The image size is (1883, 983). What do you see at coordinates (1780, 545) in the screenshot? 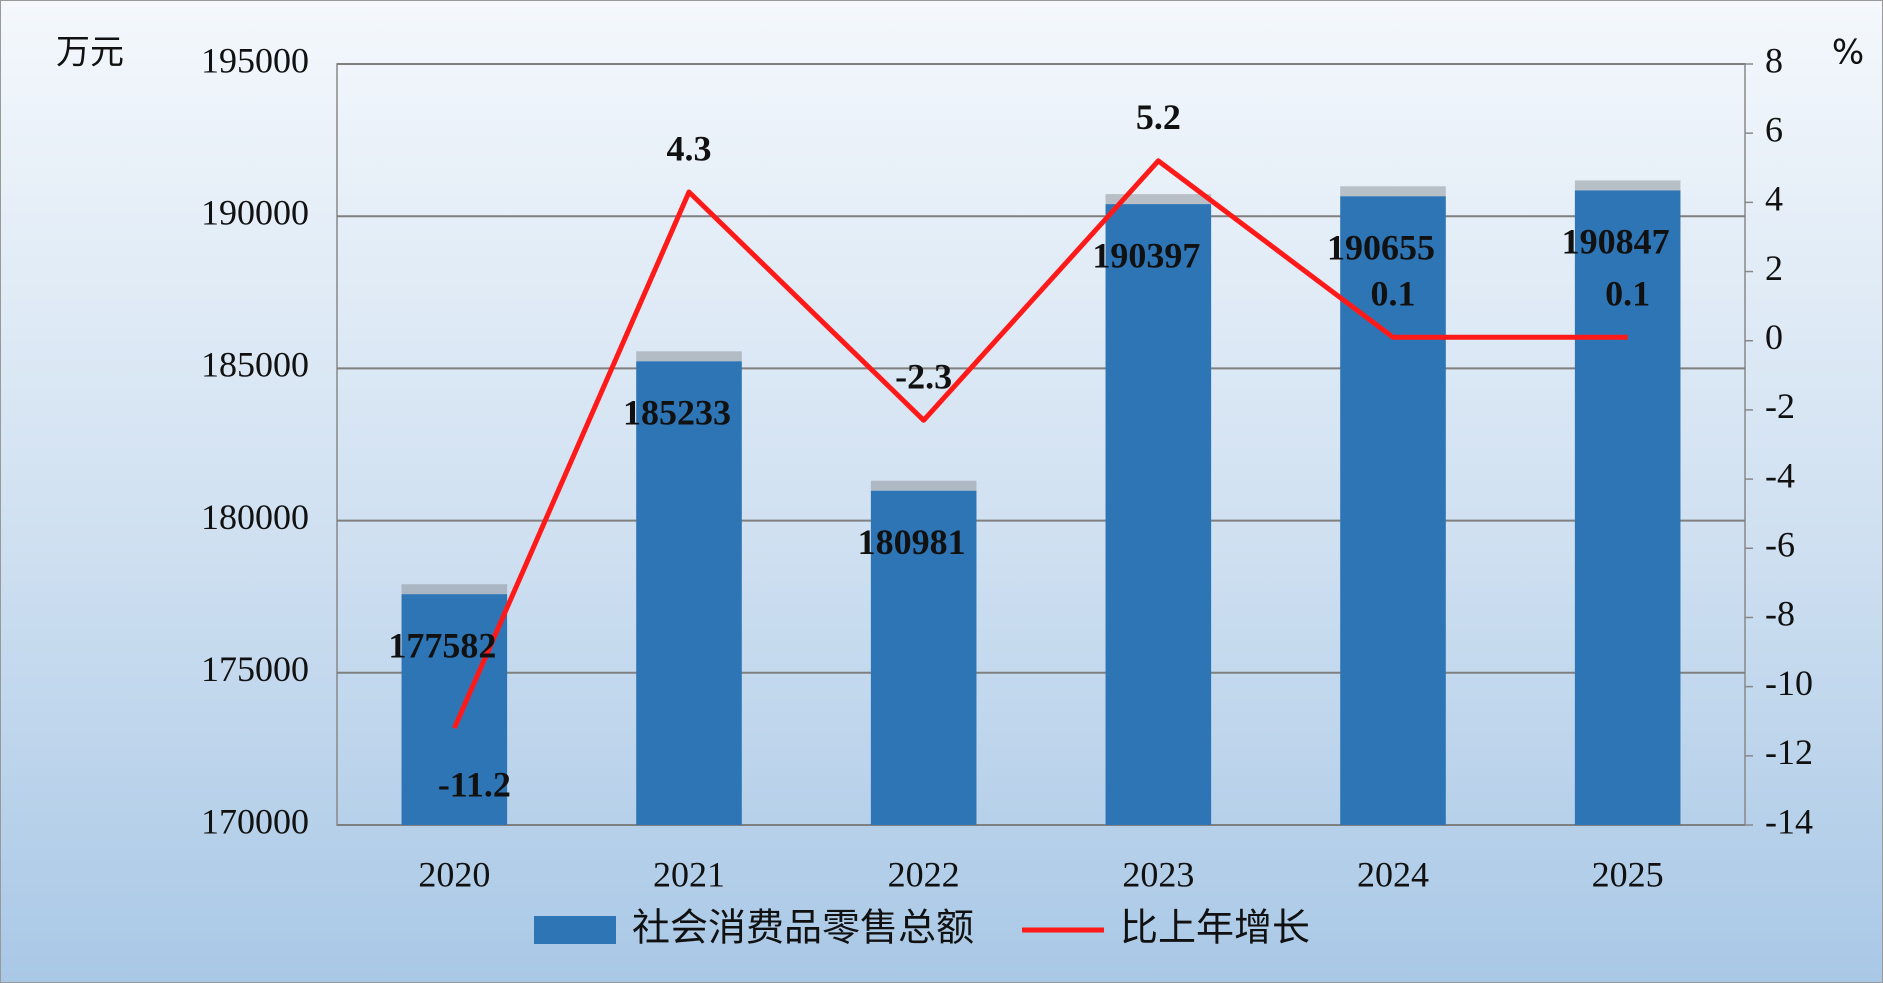
I see `y2-tick-label: -6` at bounding box center [1780, 545].